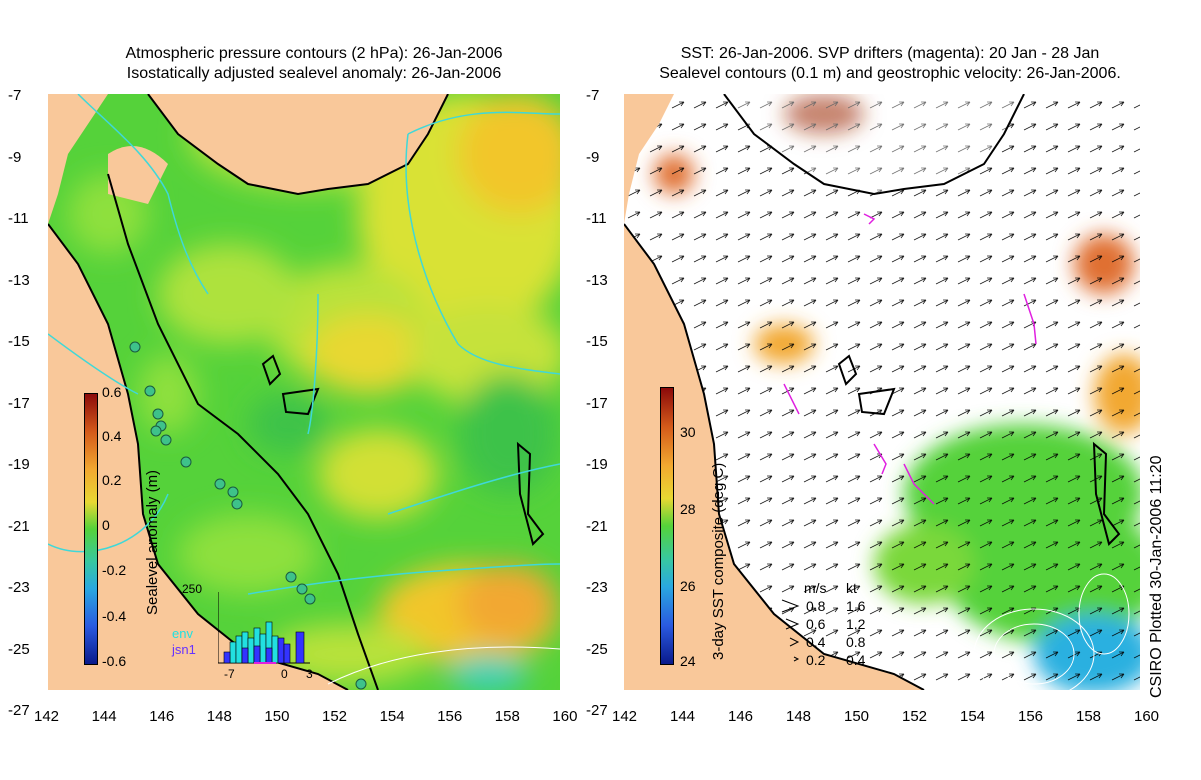 The height and width of the screenshot is (780, 1201). I want to click on velocity-legend-ms: 0.2, so click(816, 660).